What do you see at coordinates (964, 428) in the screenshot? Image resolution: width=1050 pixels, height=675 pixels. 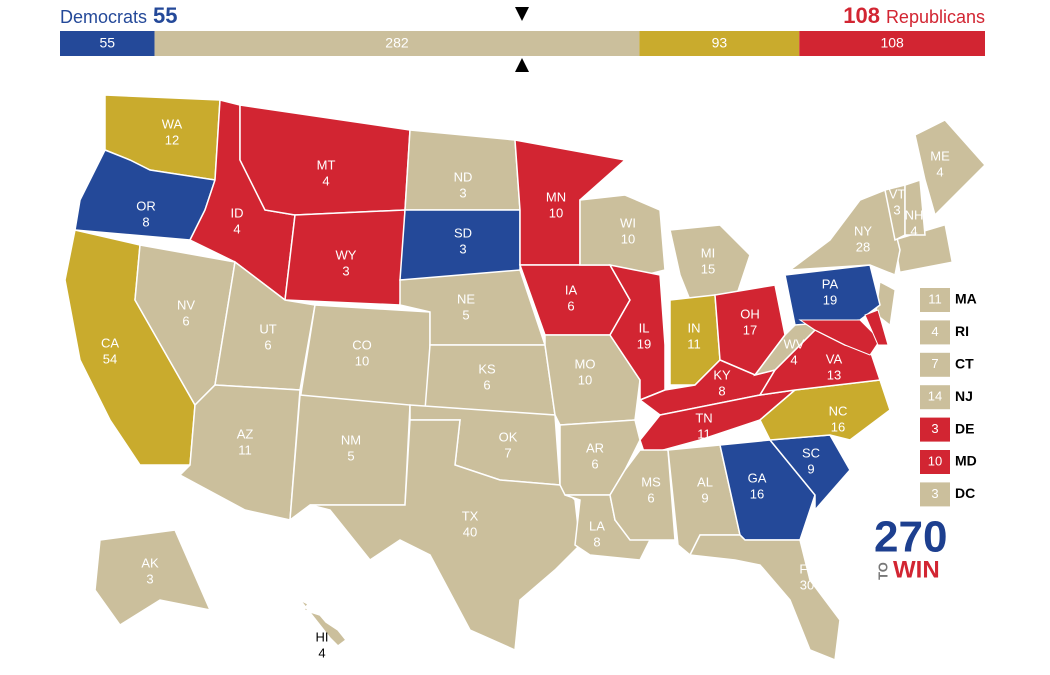 I see `small-state-abbr: DE` at bounding box center [964, 428].